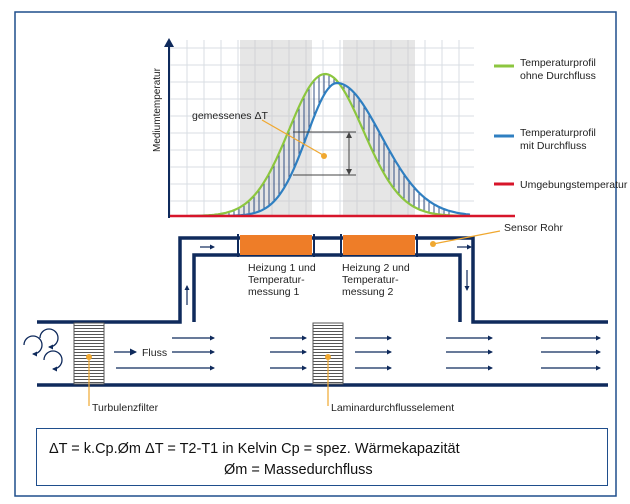 The image size is (630, 504). What do you see at coordinates (125, 408) in the screenshot?
I see `turbulence-filter-label: Turbulenzfilter` at bounding box center [125, 408].